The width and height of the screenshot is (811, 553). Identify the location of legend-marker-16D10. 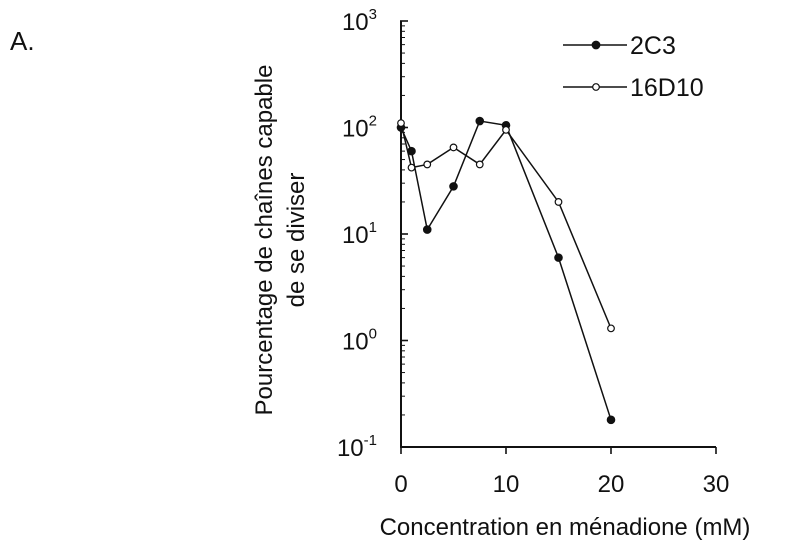
(596, 87).